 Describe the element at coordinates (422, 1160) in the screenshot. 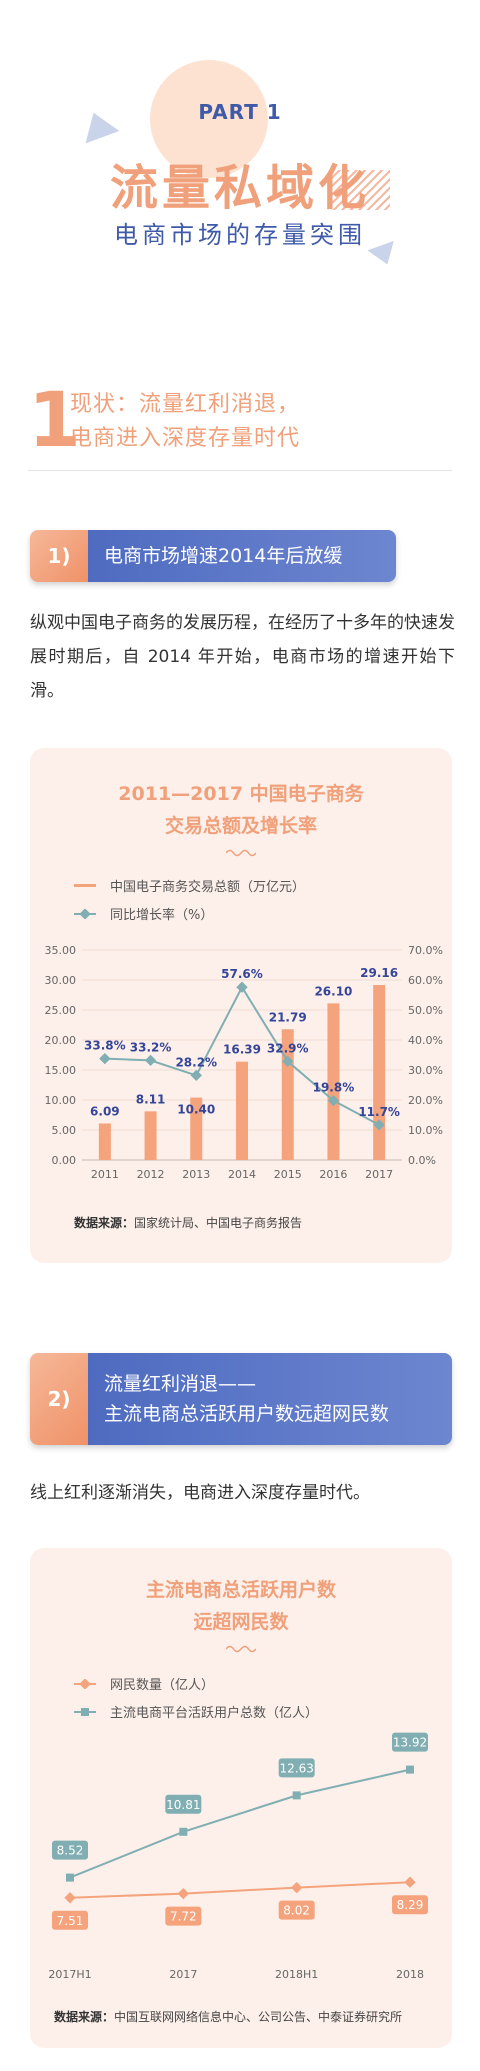

I see `y2-tick-label: 0.0%` at that location.